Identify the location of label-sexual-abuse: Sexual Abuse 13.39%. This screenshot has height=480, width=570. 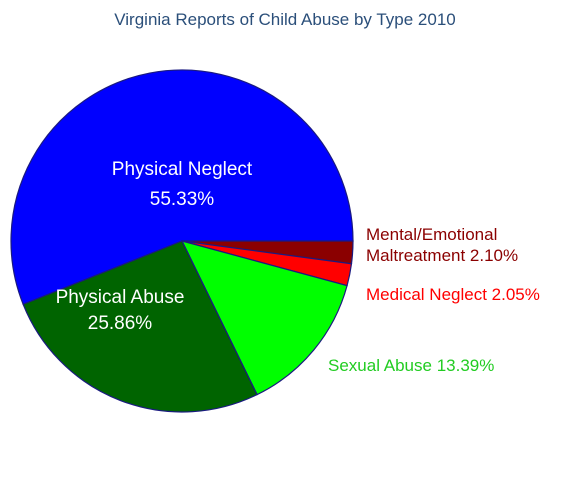
(411, 365).